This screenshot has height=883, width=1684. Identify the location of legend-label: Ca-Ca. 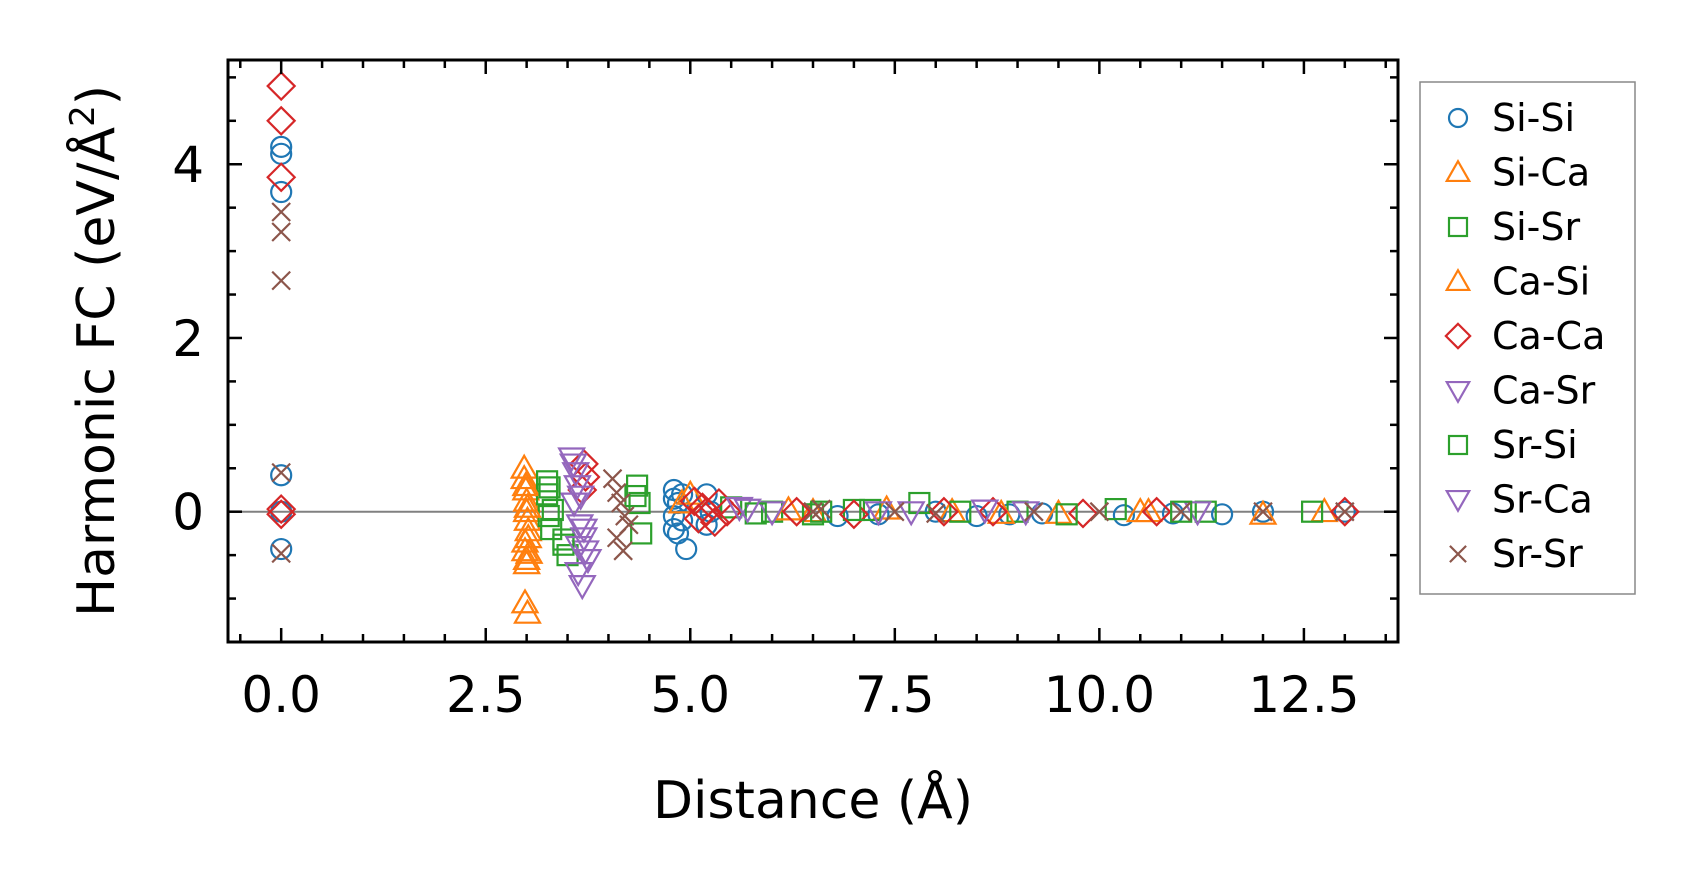
(1548, 336).